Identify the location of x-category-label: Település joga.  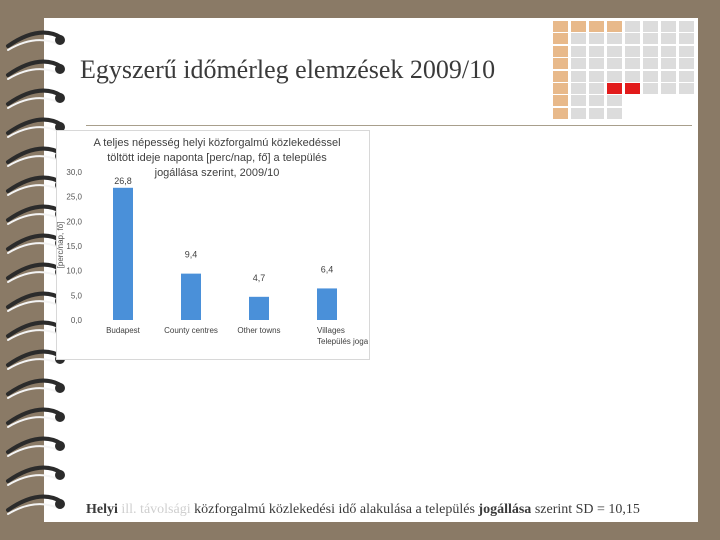
(343, 341).